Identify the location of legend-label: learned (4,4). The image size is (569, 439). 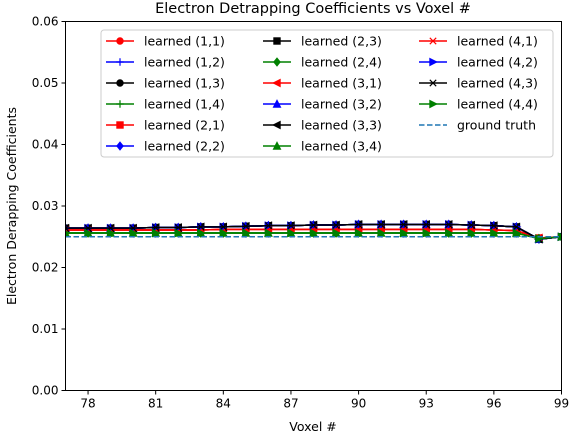
(497, 104).